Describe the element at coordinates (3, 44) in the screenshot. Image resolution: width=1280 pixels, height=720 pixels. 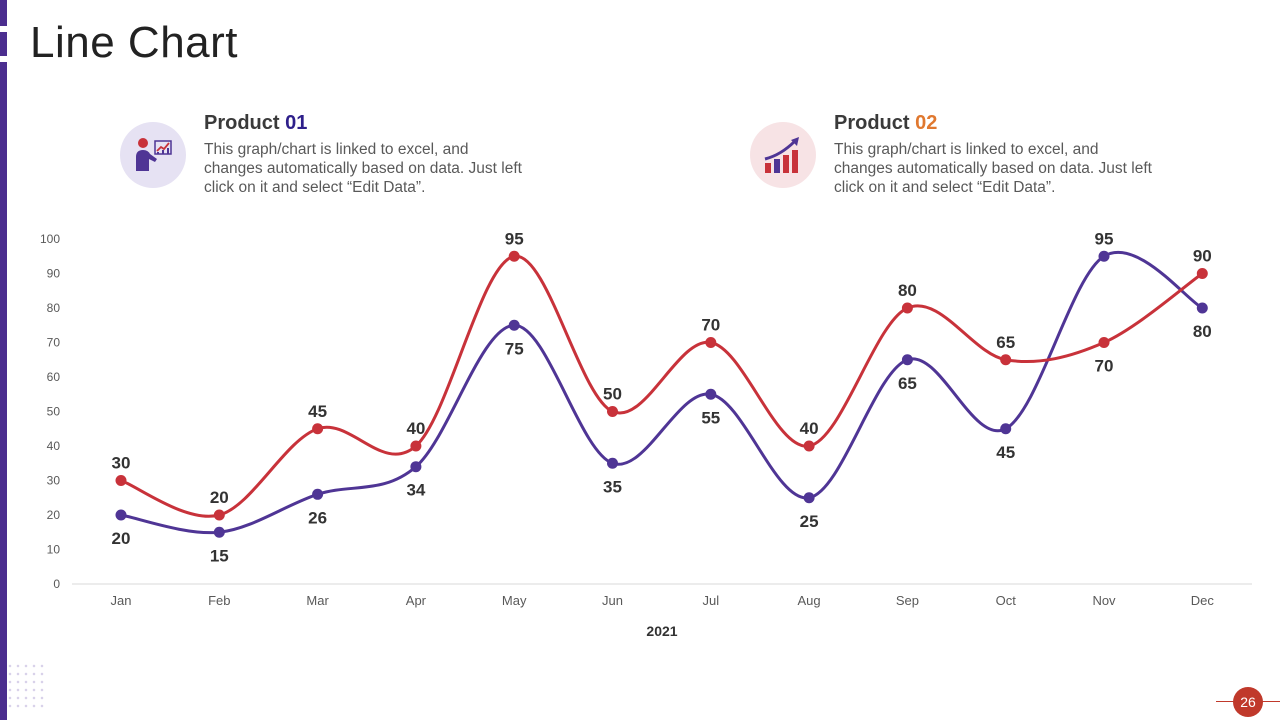
I see `left-bar-notch` at that location.